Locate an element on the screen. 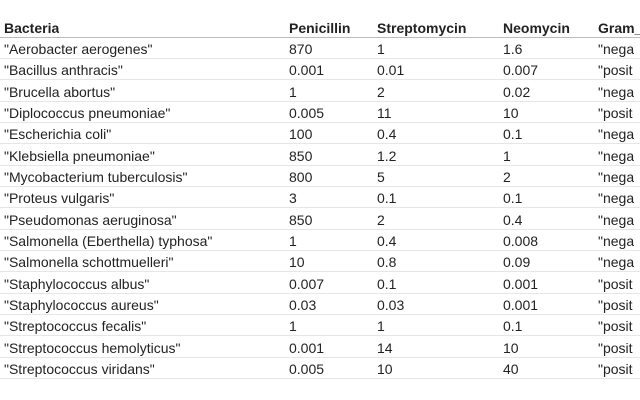 The width and height of the screenshot is (640, 400). table-cell: "Streptococcus hemolyticus" is located at coordinates (92, 347).